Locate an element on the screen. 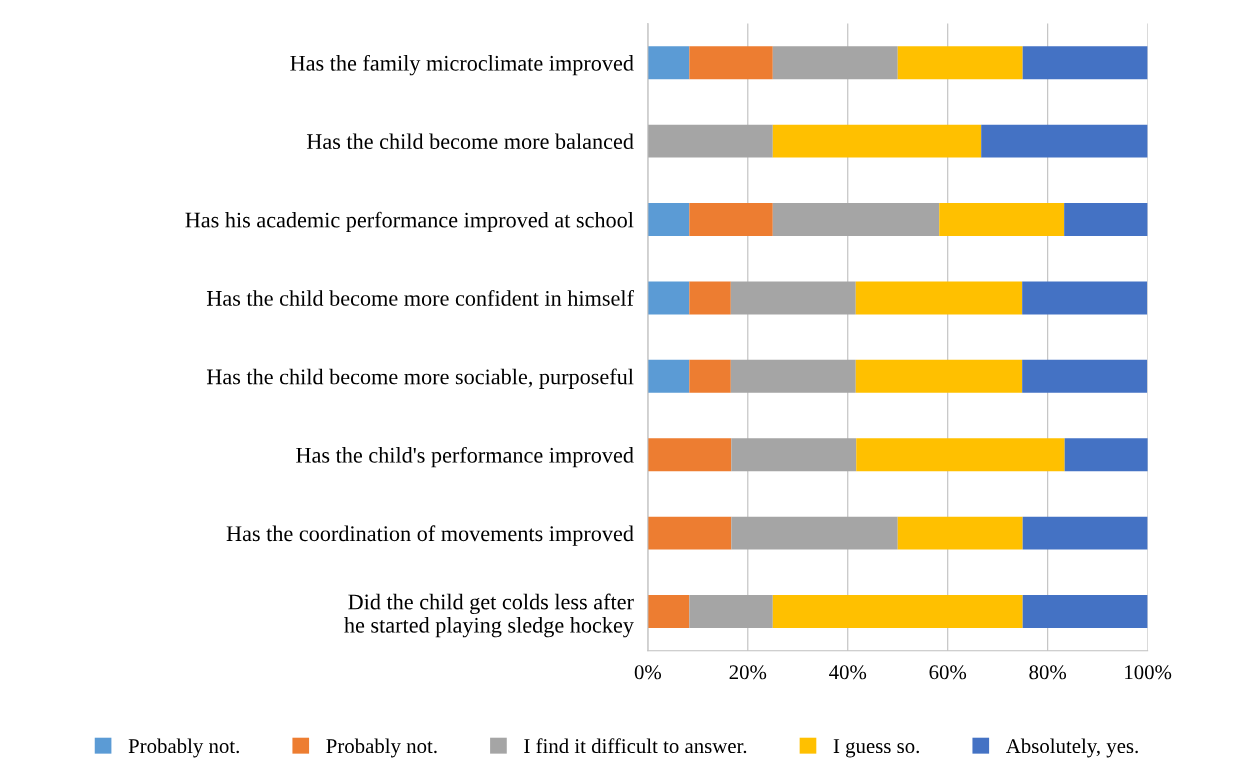 Image resolution: width=1234 pixels, height=784 pixels. y-tick-label: Did the child get colds less after he started playing sledge hockey is located at coordinates (489, 615).